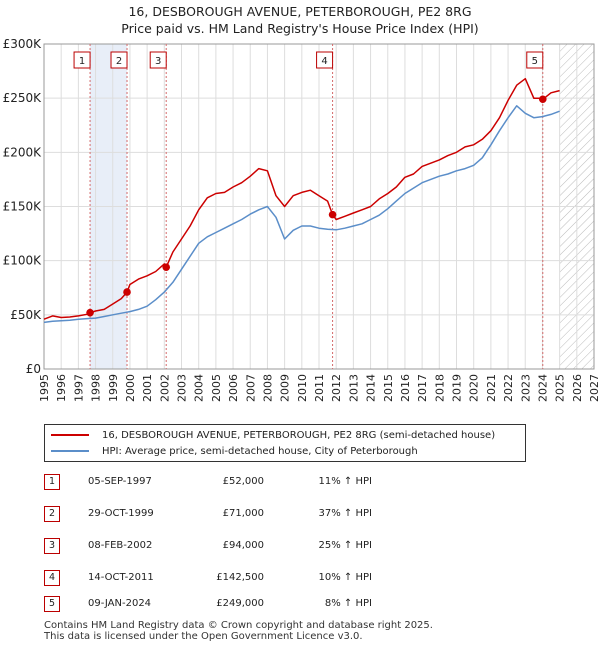 This screenshot has width=600, height=650. I want to click on legend-swatch-hpi, so click(70, 451).